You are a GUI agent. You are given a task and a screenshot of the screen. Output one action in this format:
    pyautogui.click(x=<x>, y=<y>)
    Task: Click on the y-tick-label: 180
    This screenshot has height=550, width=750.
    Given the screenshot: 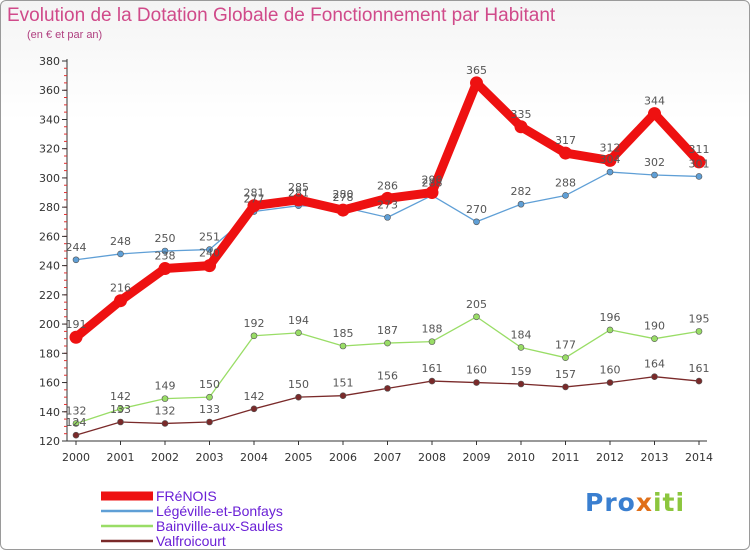 What is the action you would take?
    pyautogui.click(x=49, y=353)
    